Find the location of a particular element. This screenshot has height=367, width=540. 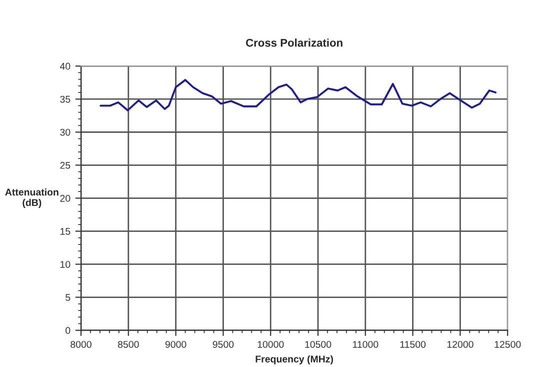

line-series is located at coordinates (298, 95).